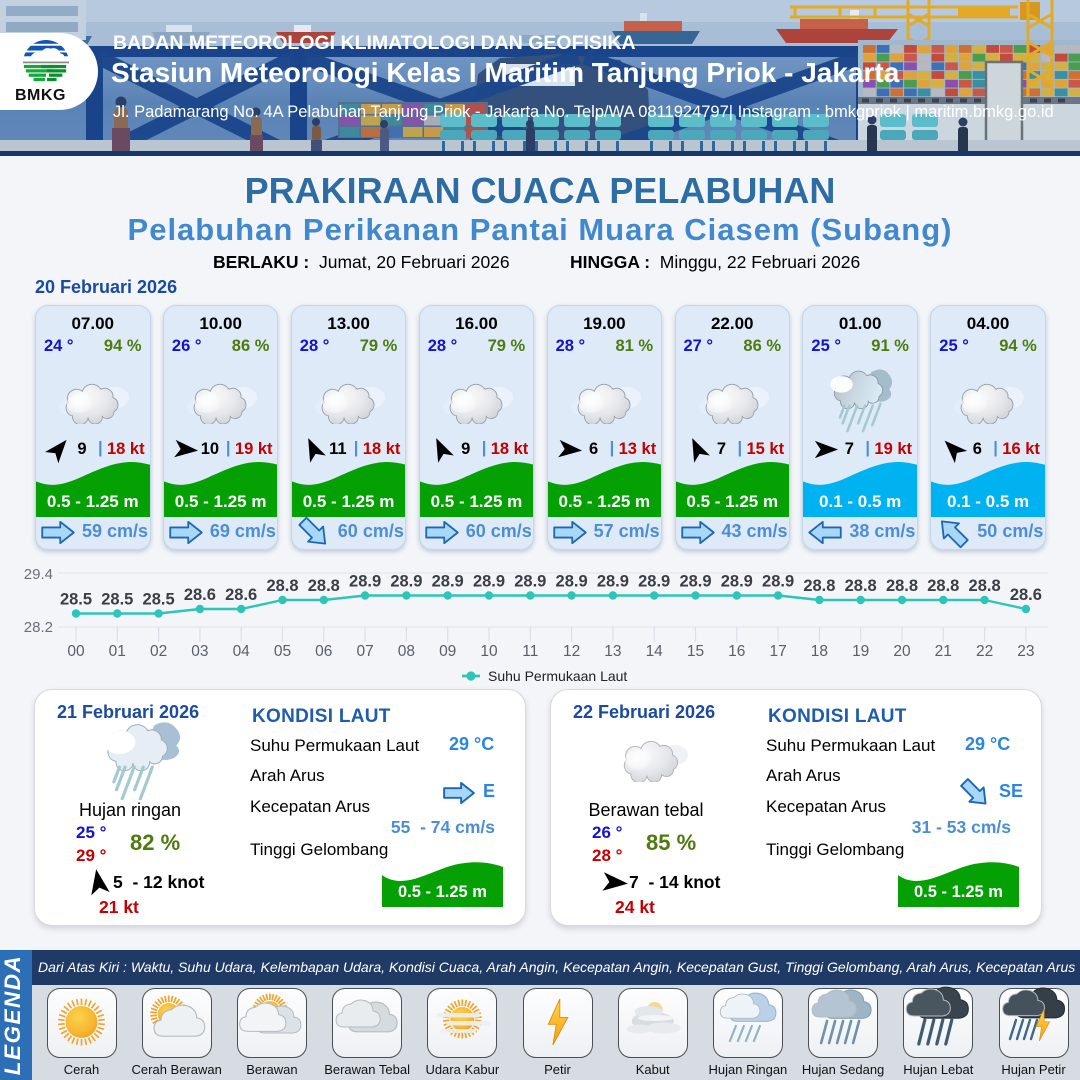 The height and width of the screenshot is (1080, 1080). Describe the element at coordinates (406, 651) in the screenshot. I see `svg-text: 08` at that location.